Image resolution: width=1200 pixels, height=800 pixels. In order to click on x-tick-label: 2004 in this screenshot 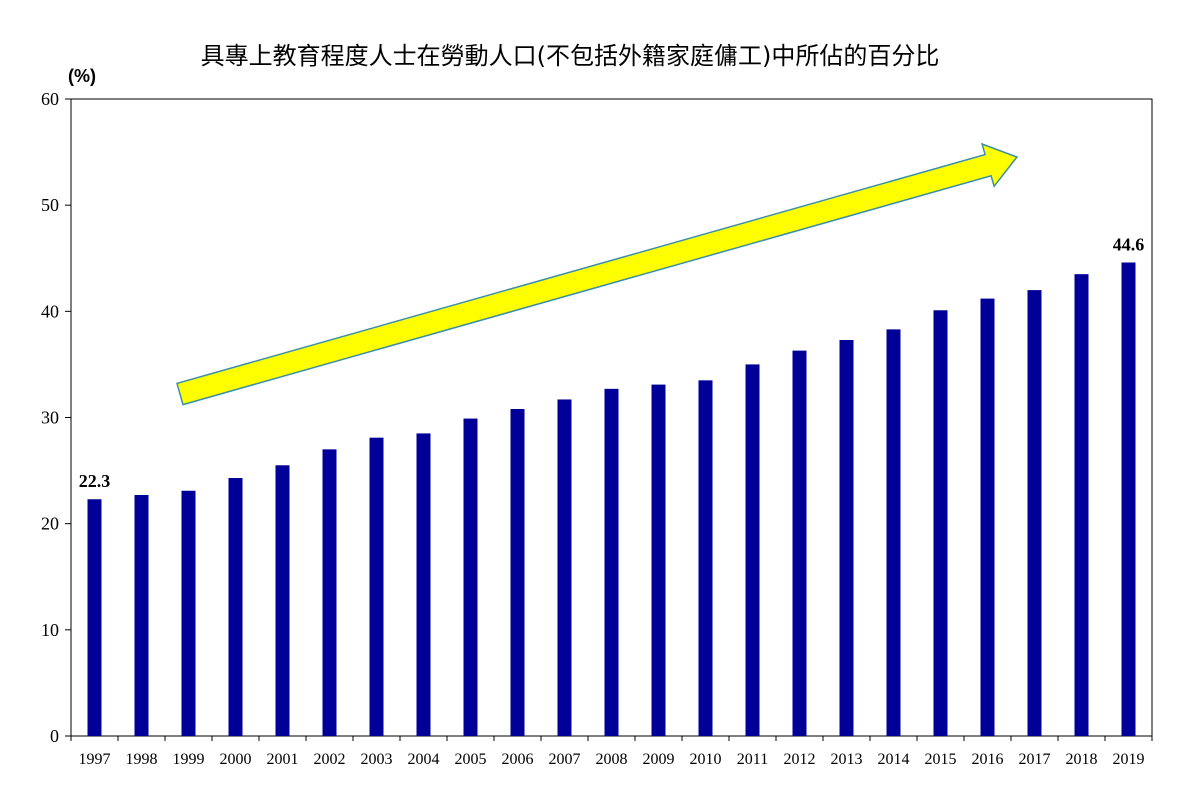, I will do `click(424, 759)`.